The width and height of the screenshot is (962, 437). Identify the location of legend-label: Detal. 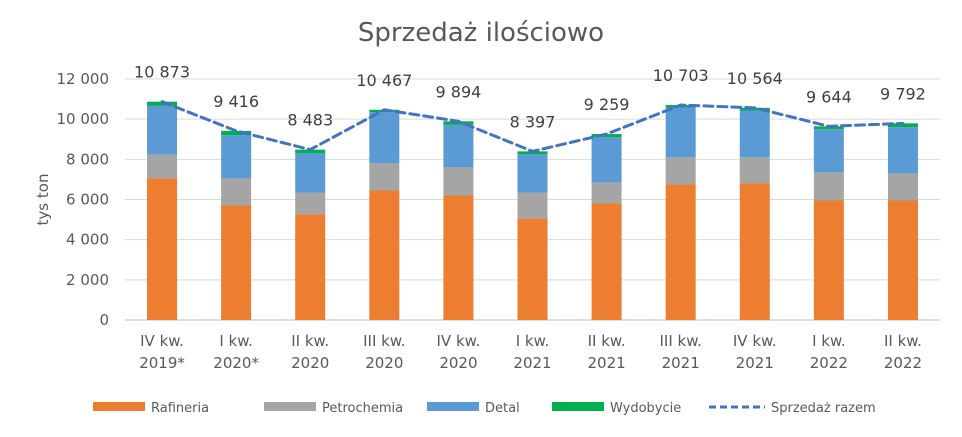
(502, 408).